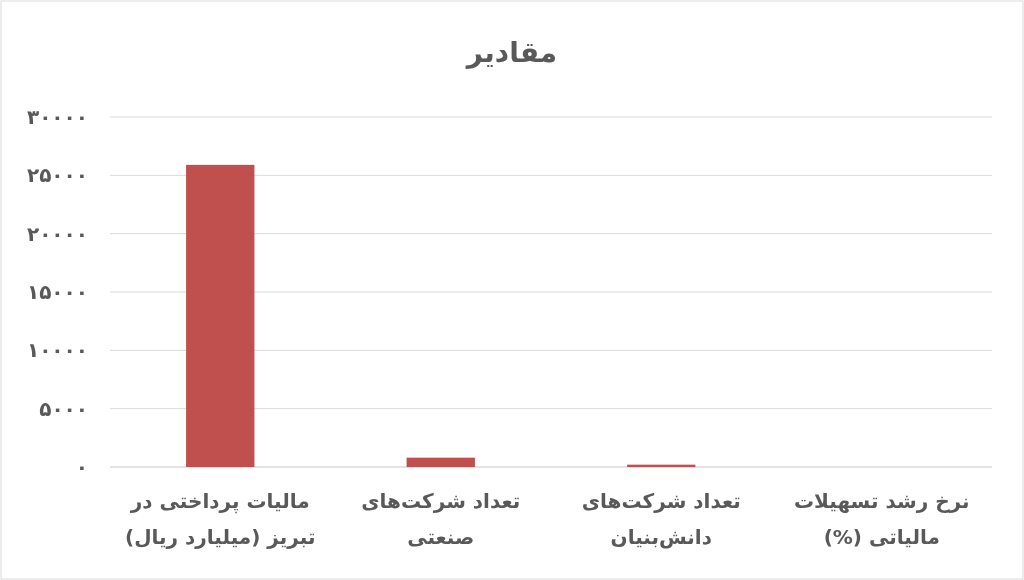  I want to click on x-tick-label: تعداد شرکت‌های صنعتی, so click(441, 519).